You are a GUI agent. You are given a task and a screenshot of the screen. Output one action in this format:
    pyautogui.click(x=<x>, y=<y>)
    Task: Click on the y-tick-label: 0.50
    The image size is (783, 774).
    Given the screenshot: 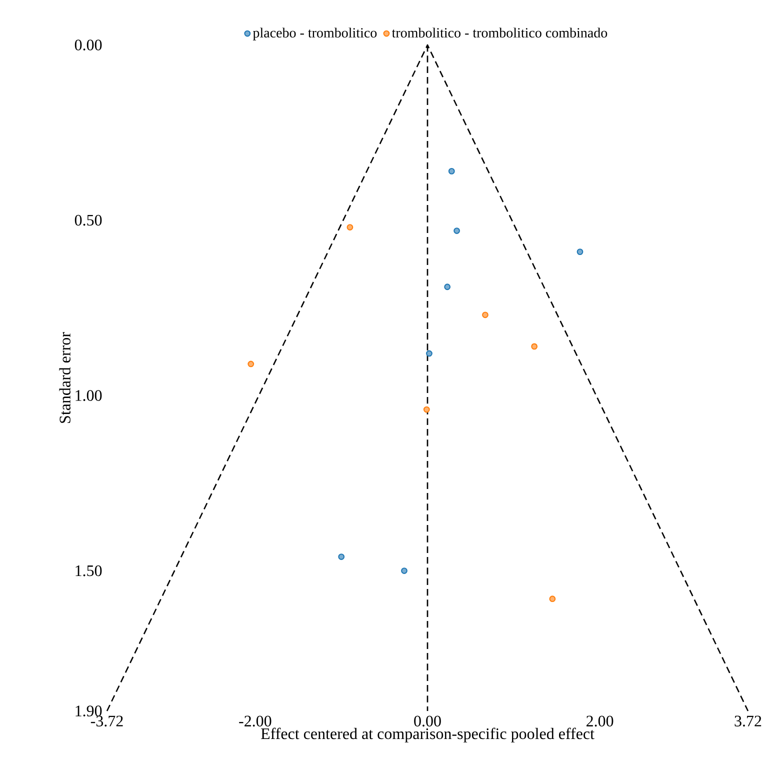 What is the action you would take?
    pyautogui.click(x=88, y=220)
    